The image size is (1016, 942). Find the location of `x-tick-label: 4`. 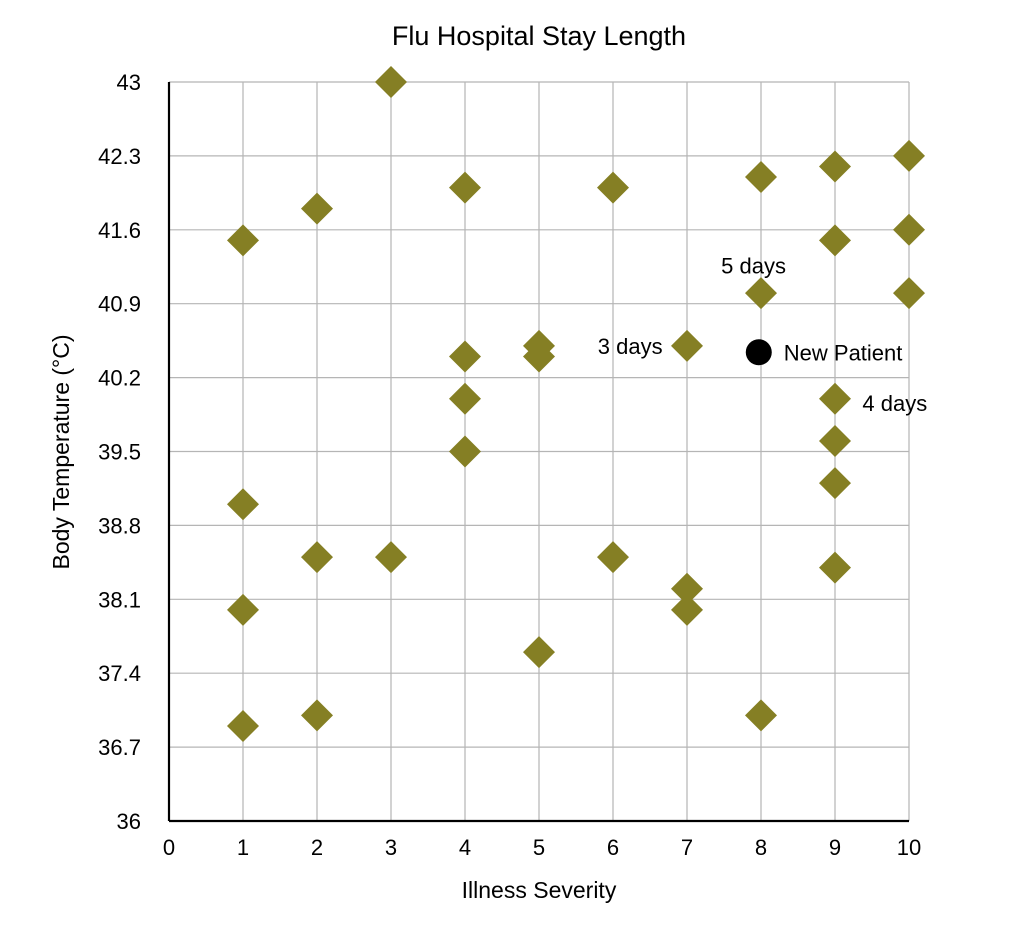

x-tick-label: 4 is located at coordinates (465, 847).